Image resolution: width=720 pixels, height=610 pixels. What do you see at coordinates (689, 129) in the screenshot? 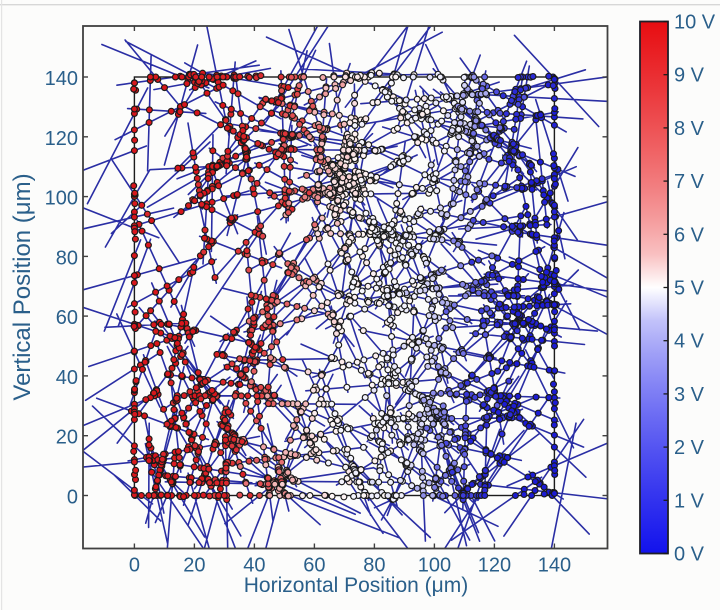
I see `svg-text: 8 V` at bounding box center [689, 129].